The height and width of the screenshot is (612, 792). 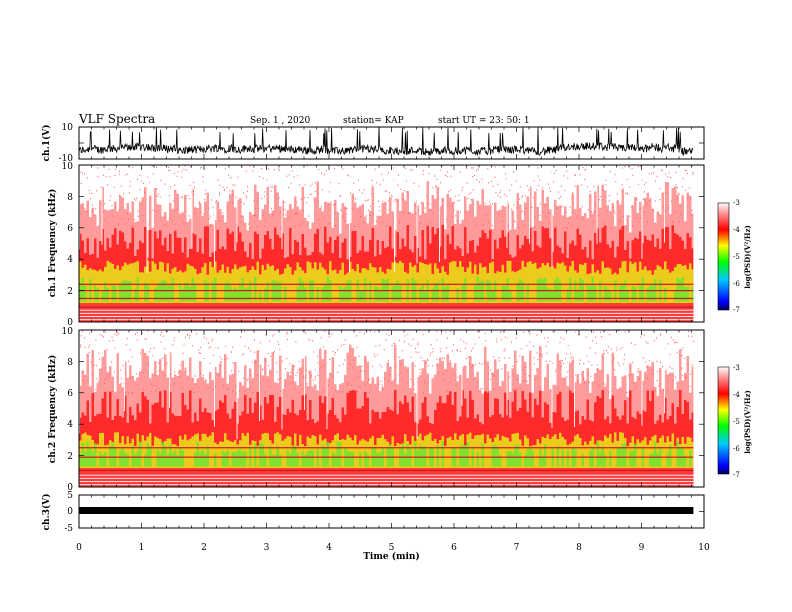 I want to click on spec-white-streak, so click(x=102, y=205).